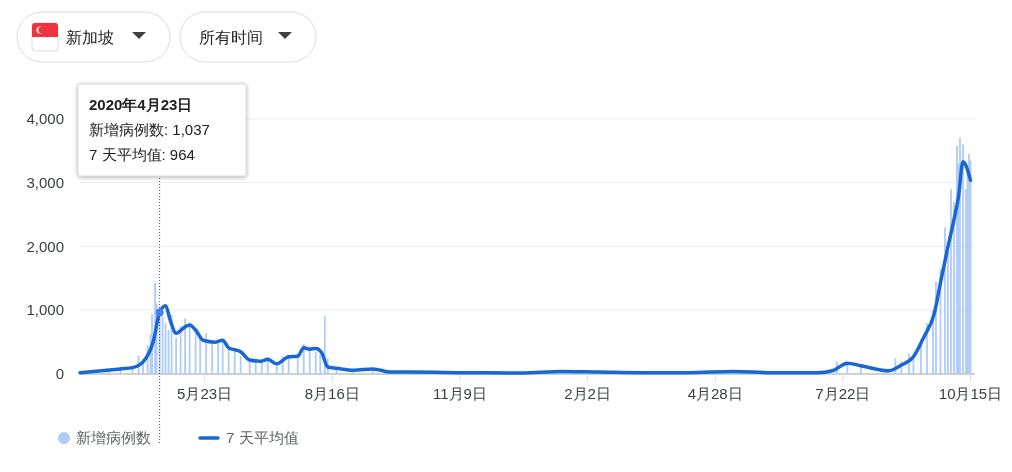 The image size is (1012, 472). What do you see at coordinates (45, 118) in the screenshot?
I see `y-tick-label: 4,000` at bounding box center [45, 118].